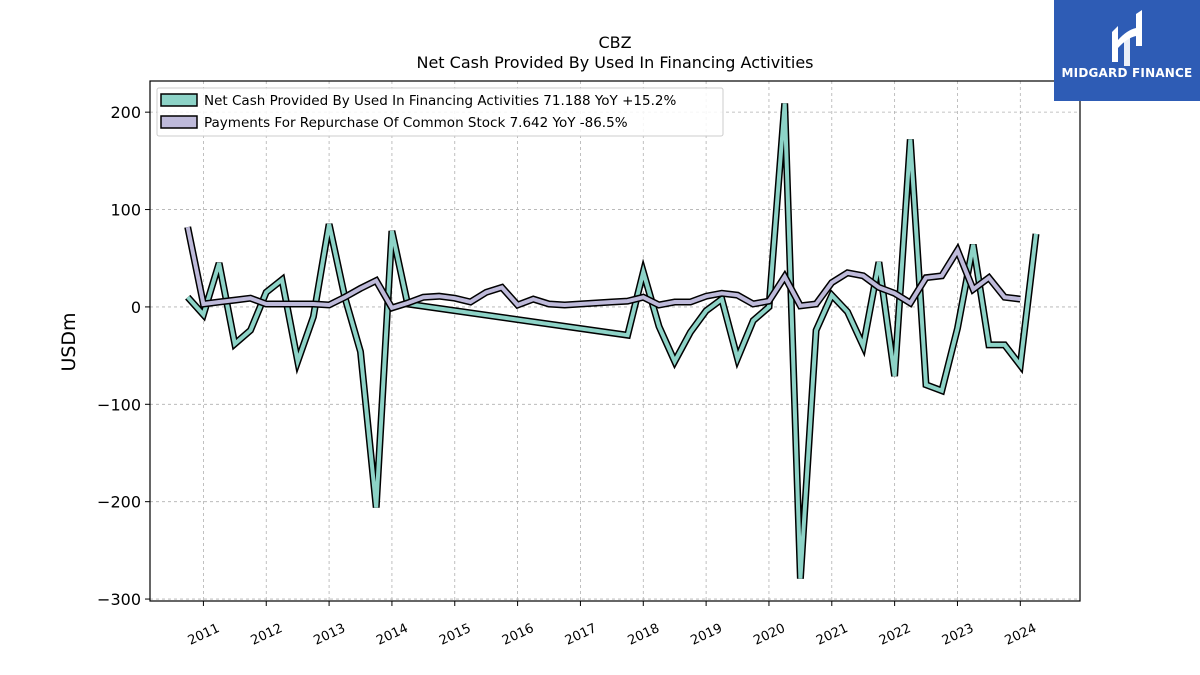 This screenshot has height=675, width=1200. I want to click on x-tick-label: 2013, so click(329, 635).